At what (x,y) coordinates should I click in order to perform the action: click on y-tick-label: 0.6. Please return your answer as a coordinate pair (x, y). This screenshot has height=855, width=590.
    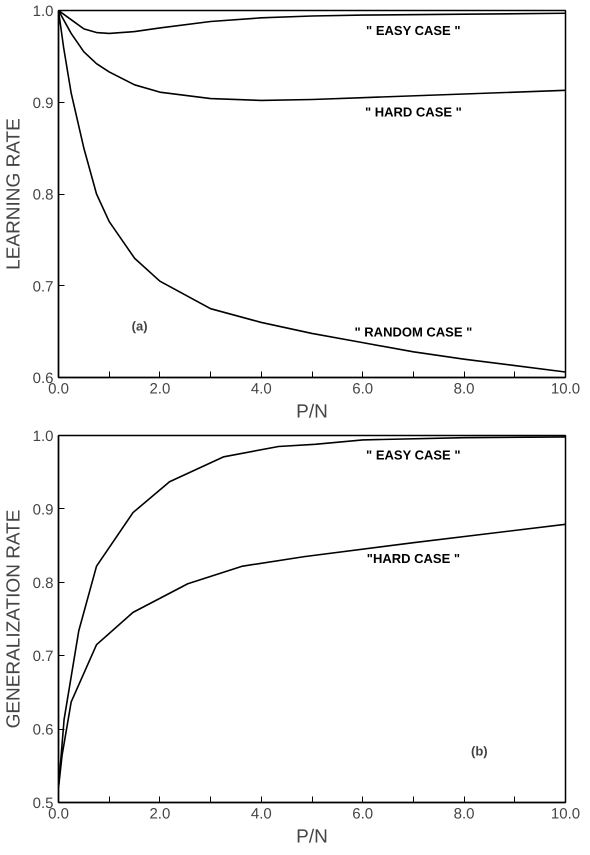
    Looking at the image, I should click on (43, 730).